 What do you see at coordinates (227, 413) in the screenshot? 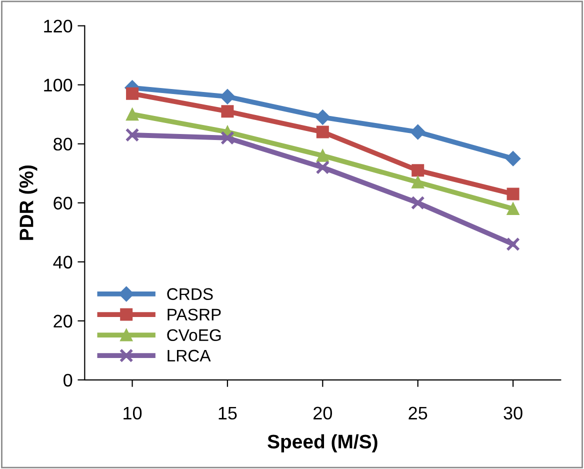
I see `x-tick-label: 15` at bounding box center [227, 413].